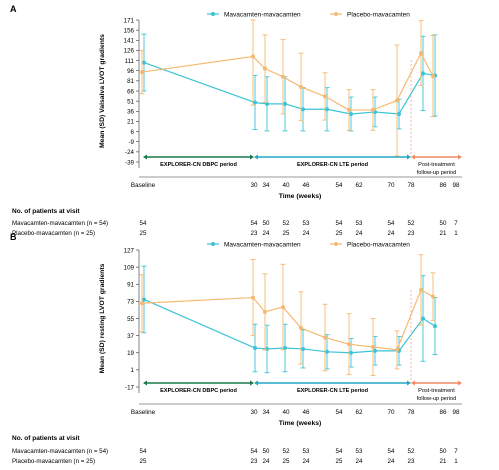 Image resolution: width=499 pixels, height=470 pixels. Describe the element at coordinates (102, 91) in the screenshot. I see `y-axis-label: Mean (SD) Valsalva LVOT gradients` at that location.